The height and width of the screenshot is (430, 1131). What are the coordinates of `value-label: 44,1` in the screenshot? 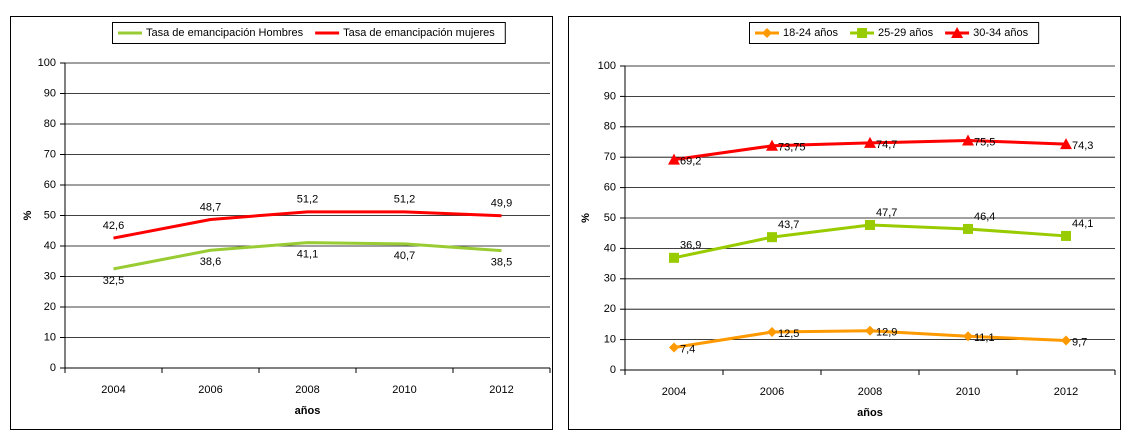 It's located at (1082, 224).